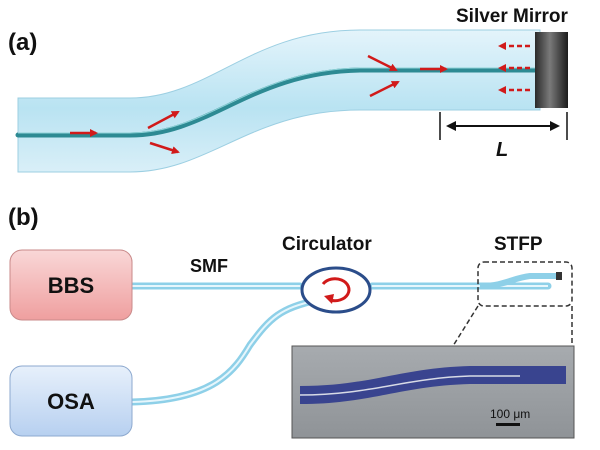 The height and width of the screenshot is (450, 600). I want to click on length-label: L, so click(502, 150).